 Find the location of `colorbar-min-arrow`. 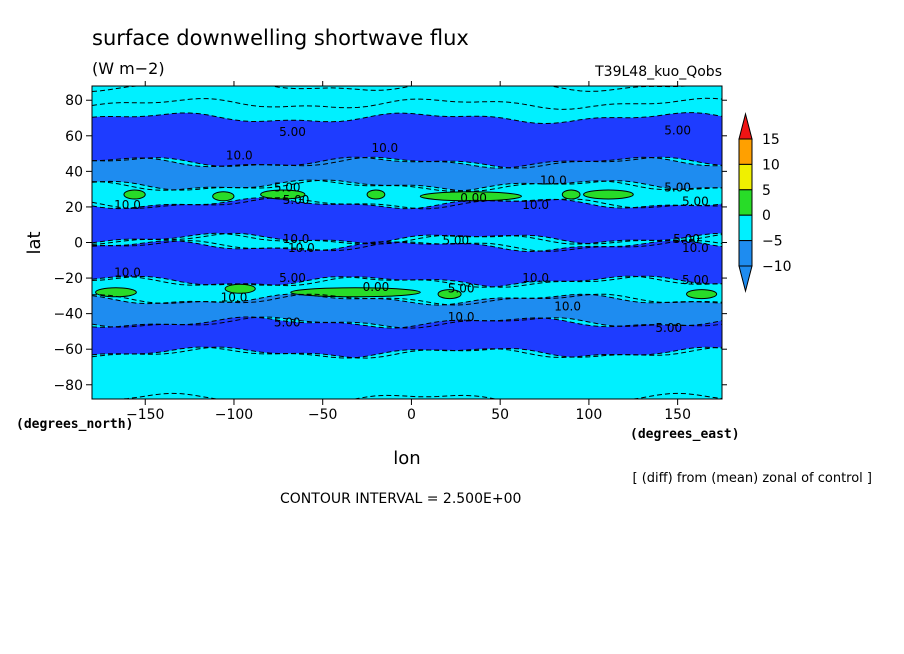

colorbar-min-arrow is located at coordinates (745, 279).